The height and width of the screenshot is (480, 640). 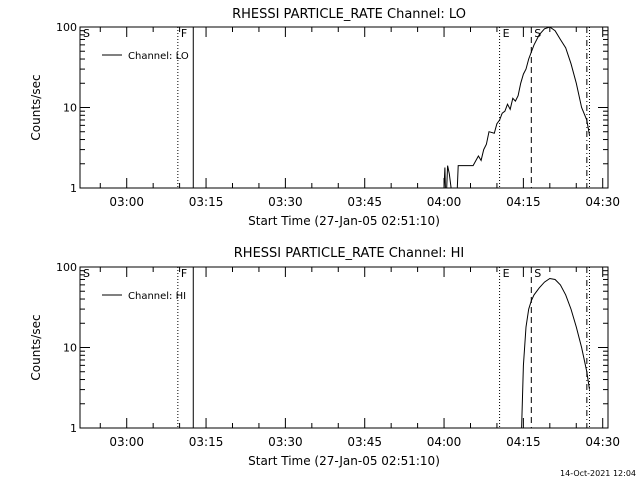 I want to click on legend-label: Channel: HI, so click(x=157, y=296).